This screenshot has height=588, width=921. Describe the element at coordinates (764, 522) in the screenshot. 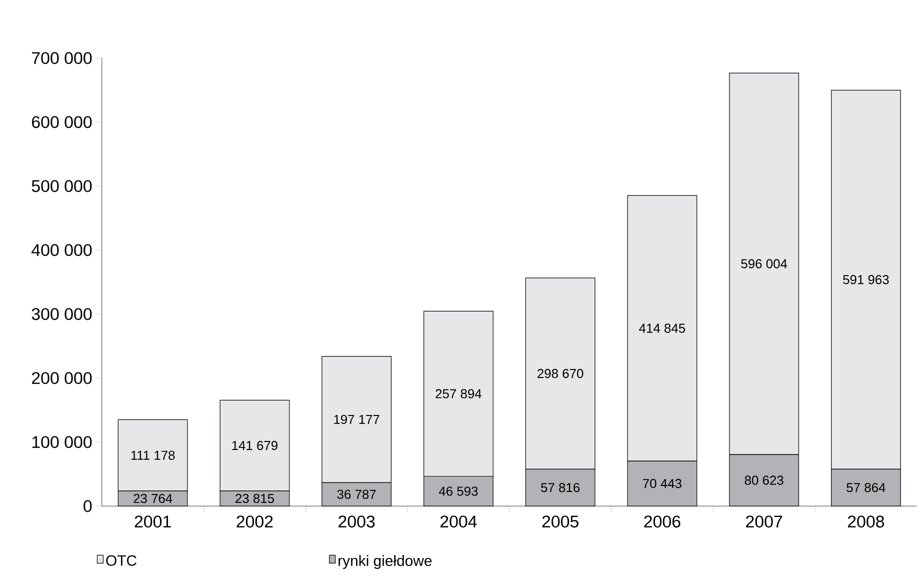

I see `x-tick-label: 2007` at that location.